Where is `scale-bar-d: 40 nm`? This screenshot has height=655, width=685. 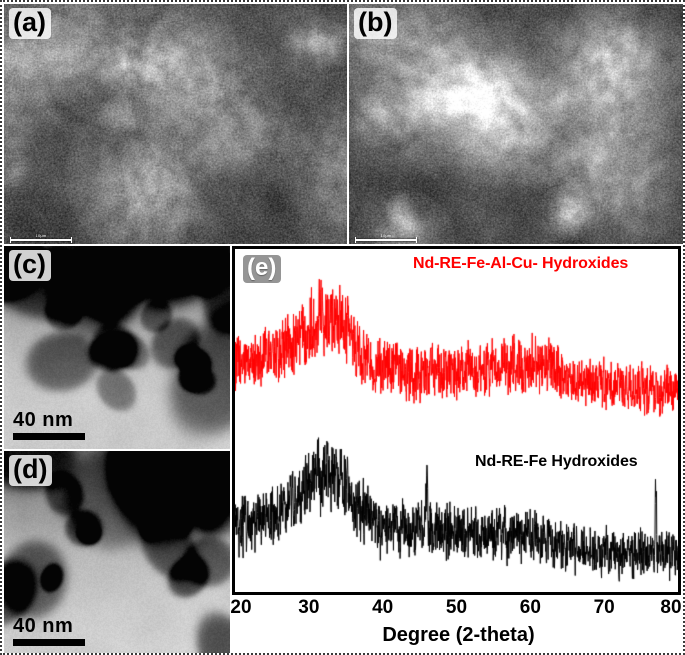
scale-bar-d: 40 nm is located at coordinates (49, 631).